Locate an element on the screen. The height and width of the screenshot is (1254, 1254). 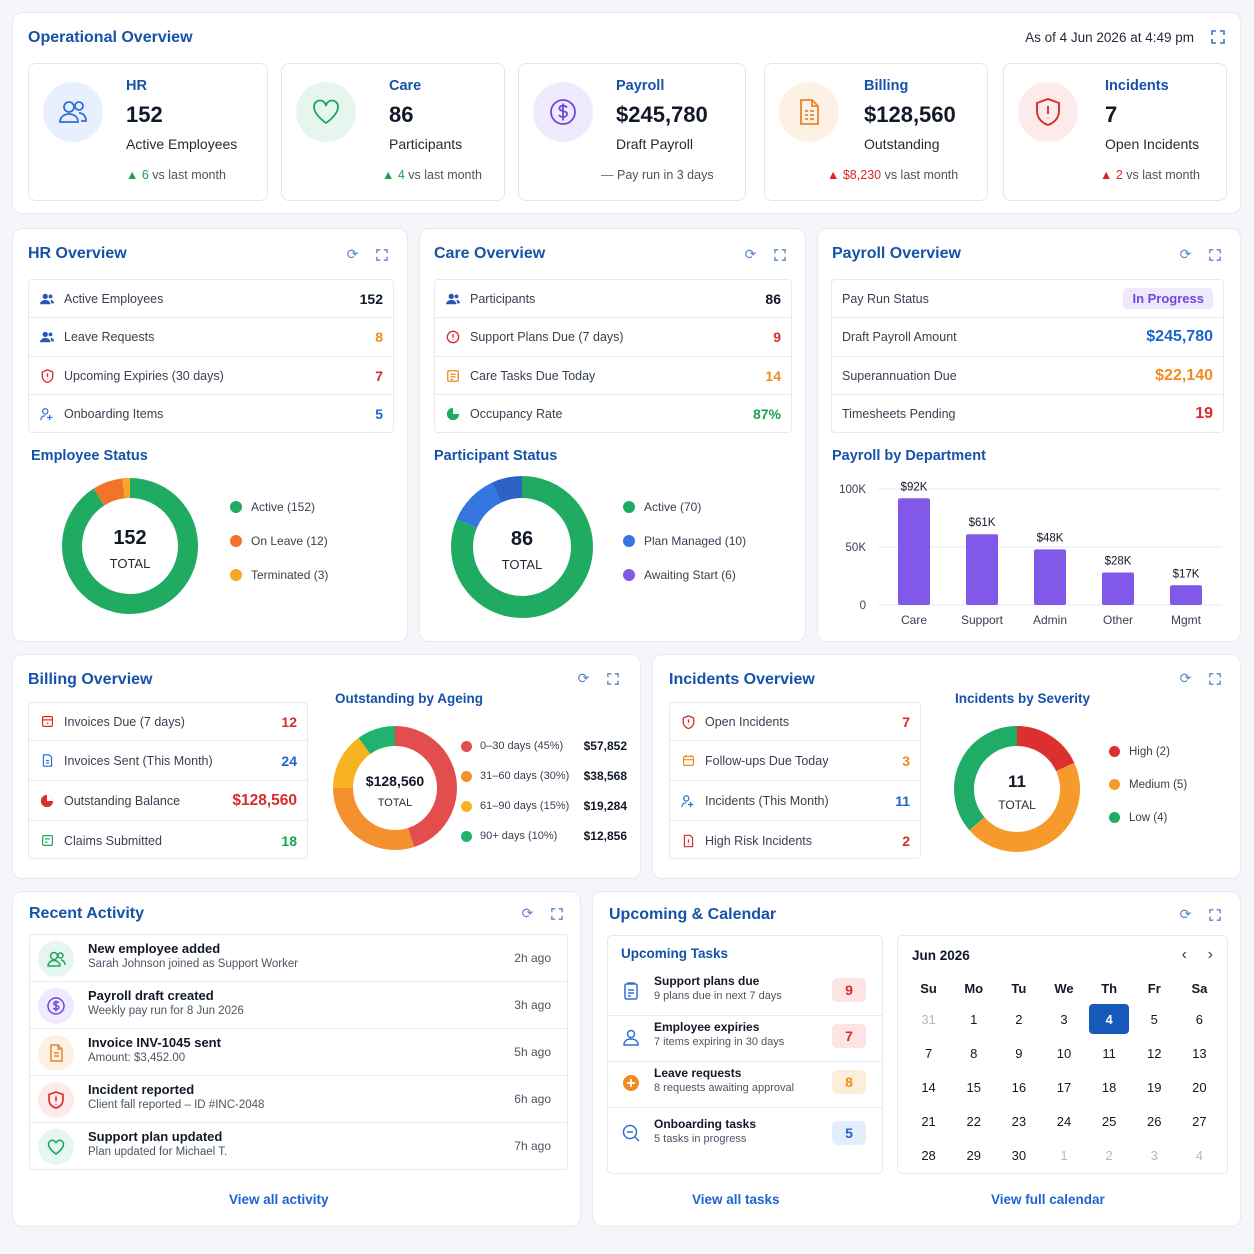
participant-status-title: Participant Status is located at coordinates (496, 456).